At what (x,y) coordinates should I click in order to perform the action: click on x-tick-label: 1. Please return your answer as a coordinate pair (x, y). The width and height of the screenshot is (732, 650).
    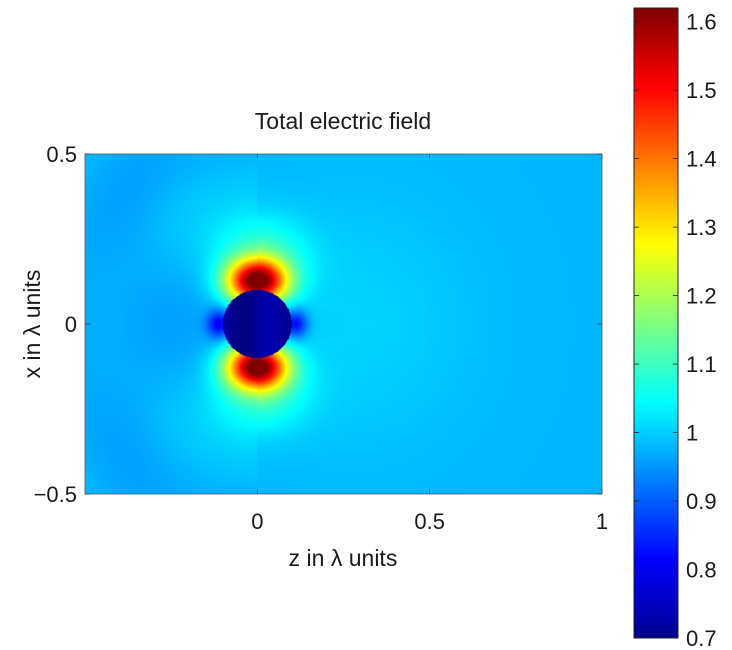
    Looking at the image, I should click on (602, 521).